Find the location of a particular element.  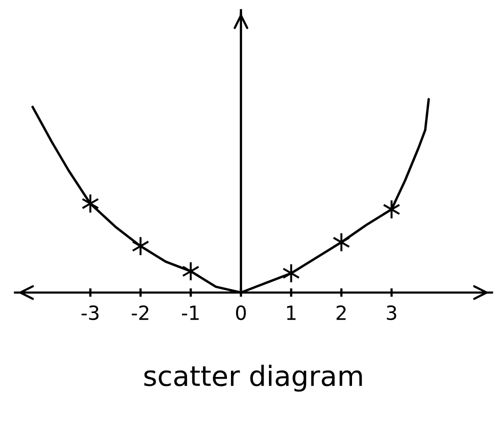

x-tick-label: 2 is located at coordinates (341, 312).